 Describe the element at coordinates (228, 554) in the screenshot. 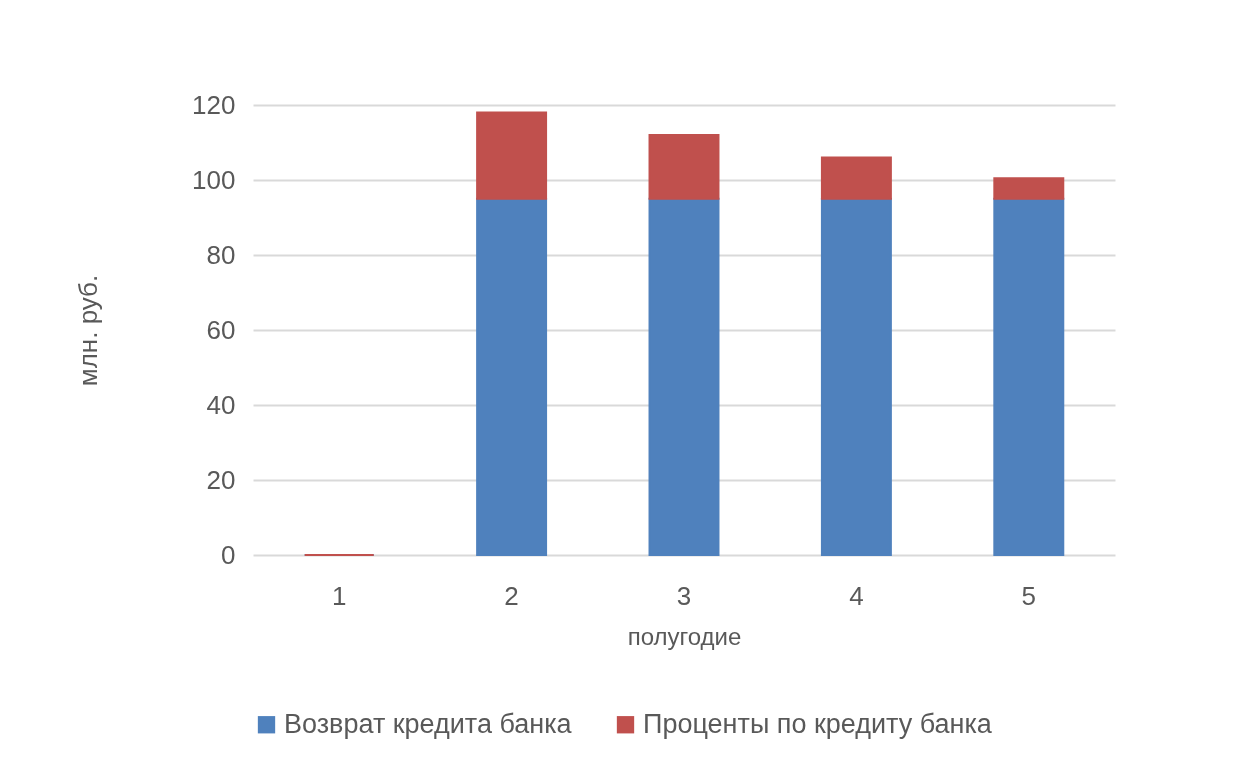

I see `y-tick-label: 0` at that location.